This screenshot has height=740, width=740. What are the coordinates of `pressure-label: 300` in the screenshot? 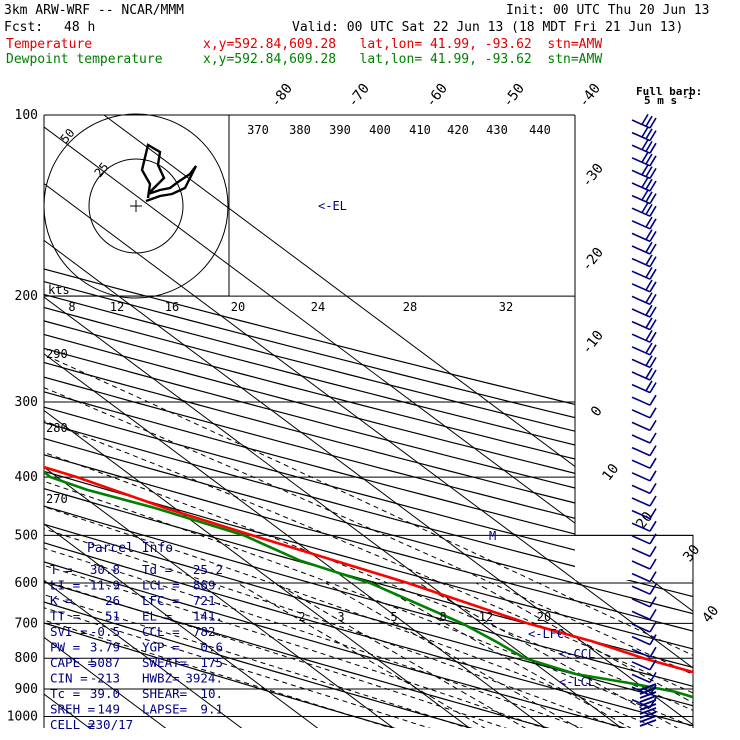 It's located at (26, 402).